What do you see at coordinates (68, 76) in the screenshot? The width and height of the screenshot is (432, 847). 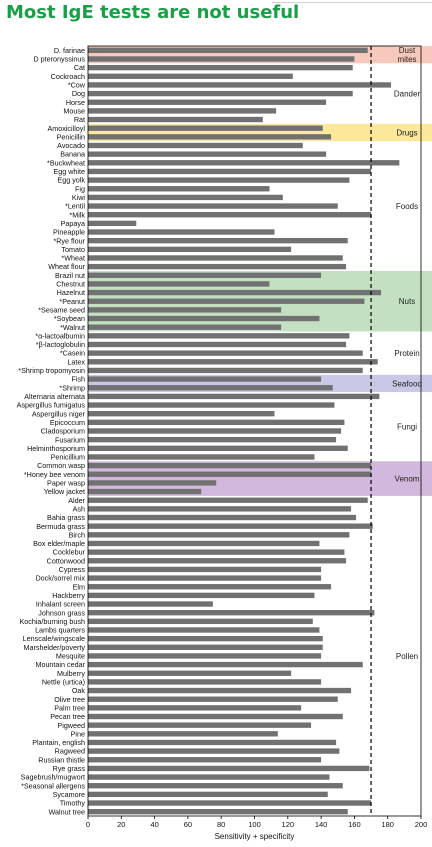 I see `category-label: Cockroach` at bounding box center [68, 76].